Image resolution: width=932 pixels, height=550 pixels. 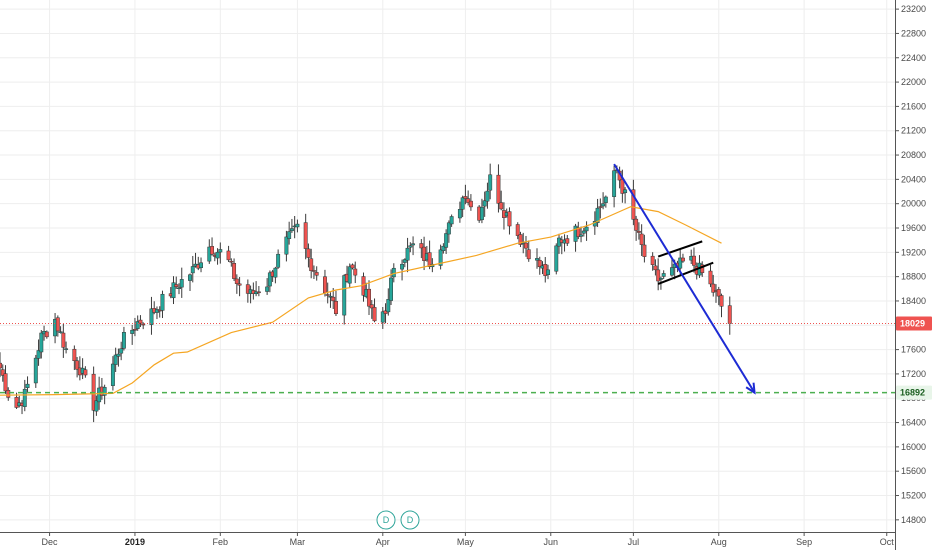 What do you see at coordinates (913, 204) in the screenshot?
I see `y-tick-label: 20000` at bounding box center [913, 204].